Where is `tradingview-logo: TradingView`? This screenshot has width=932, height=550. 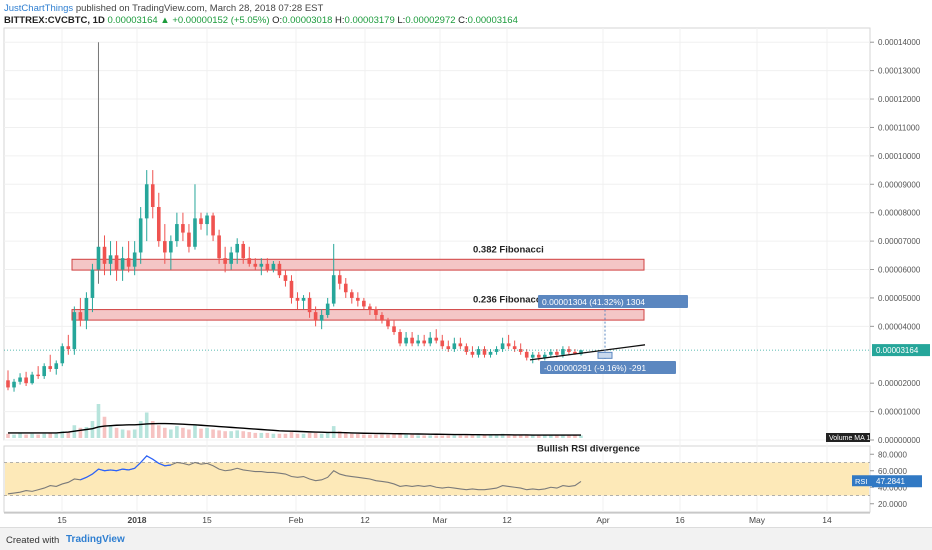
tradingview-logo: TradingView is located at coordinates (95, 539).